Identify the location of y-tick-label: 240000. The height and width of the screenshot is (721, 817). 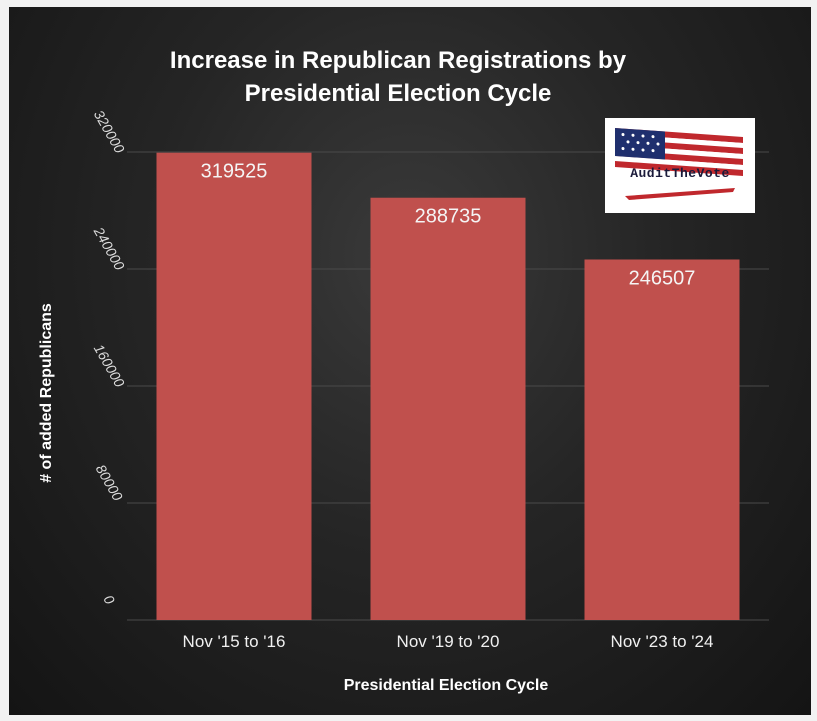
(109, 248).